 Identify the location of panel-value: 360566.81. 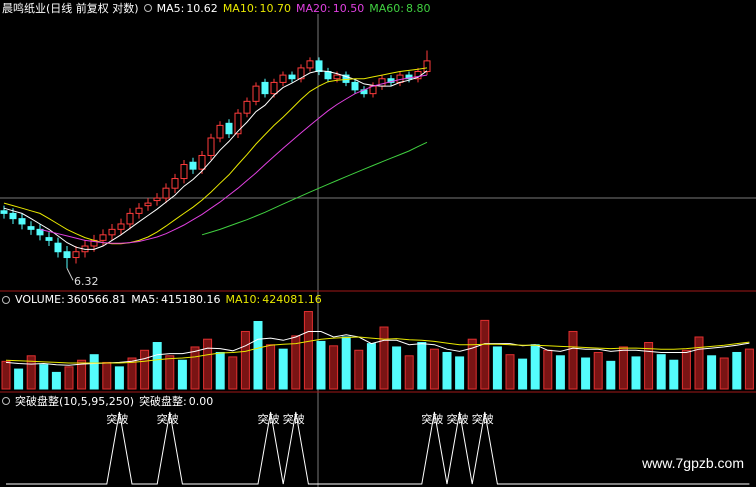
(96, 299).